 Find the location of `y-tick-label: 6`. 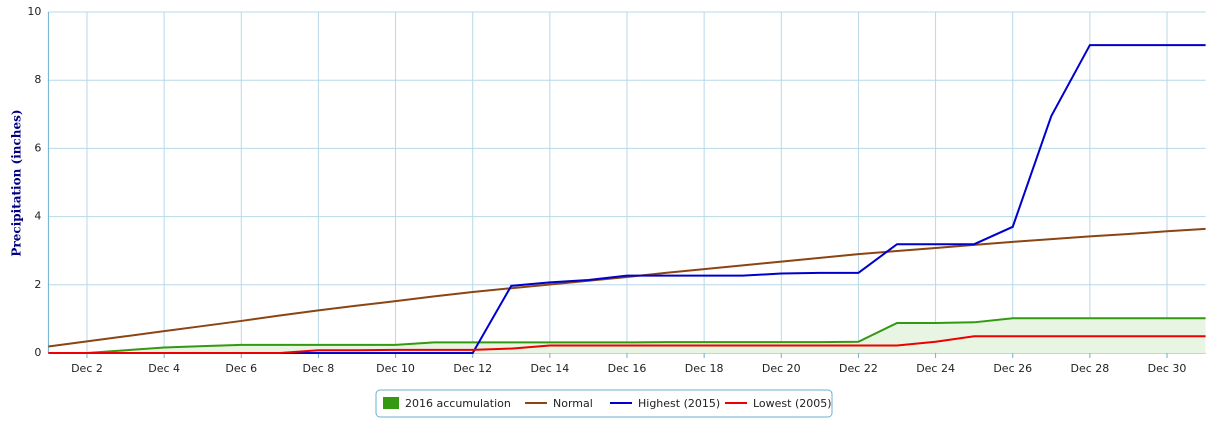

y-tick-label: 6 is located at coordinates (37, 147).